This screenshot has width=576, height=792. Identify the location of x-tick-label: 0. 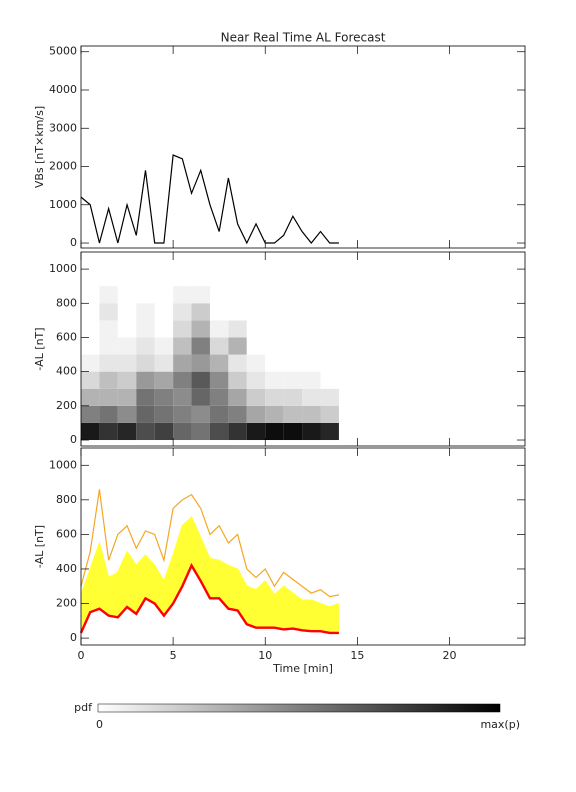
(81, 655).